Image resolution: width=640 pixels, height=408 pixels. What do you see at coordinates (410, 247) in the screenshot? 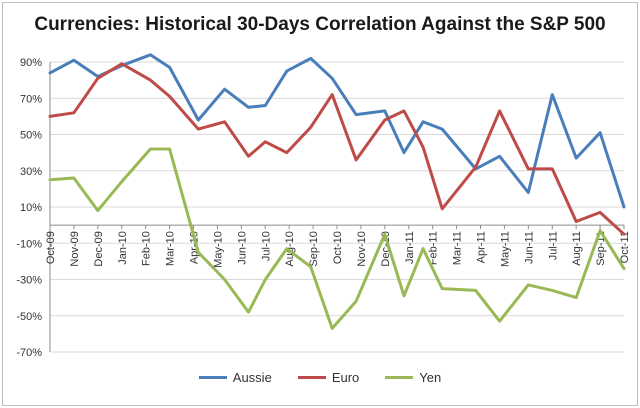
I see `x-tick-label: Jan-11` at bounding box center [410, 247].